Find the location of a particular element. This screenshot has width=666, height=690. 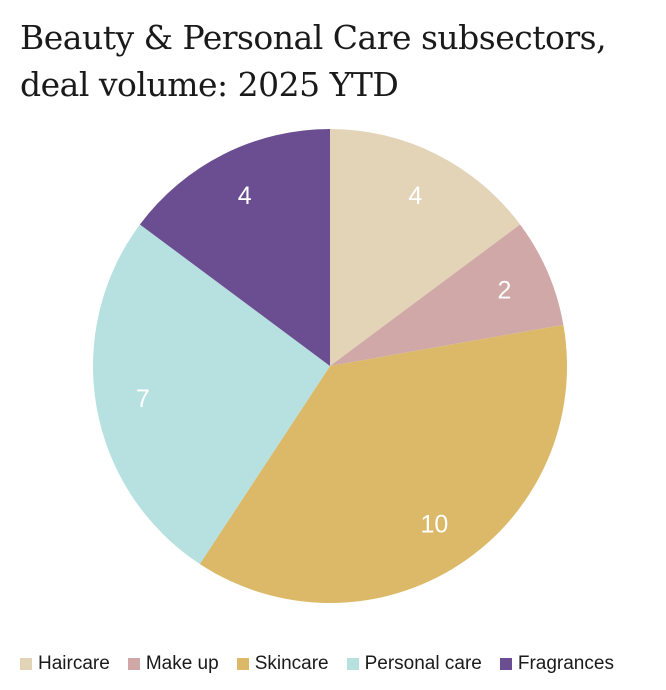

legend-label-make-up: Make up is located at coordinates (182, 663).